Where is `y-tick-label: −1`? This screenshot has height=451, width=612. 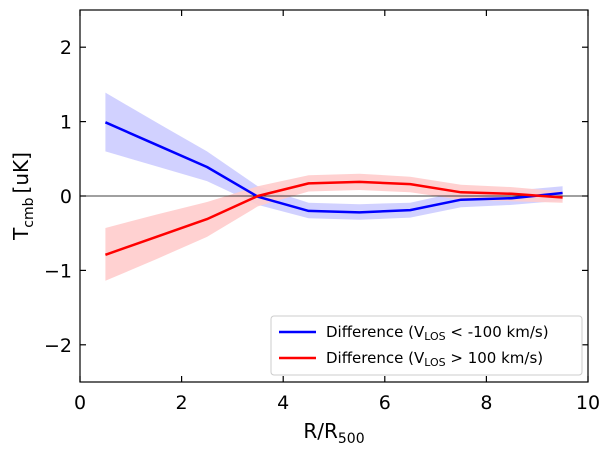
y-tick-label: −1 is located at coordinates (58, 271).